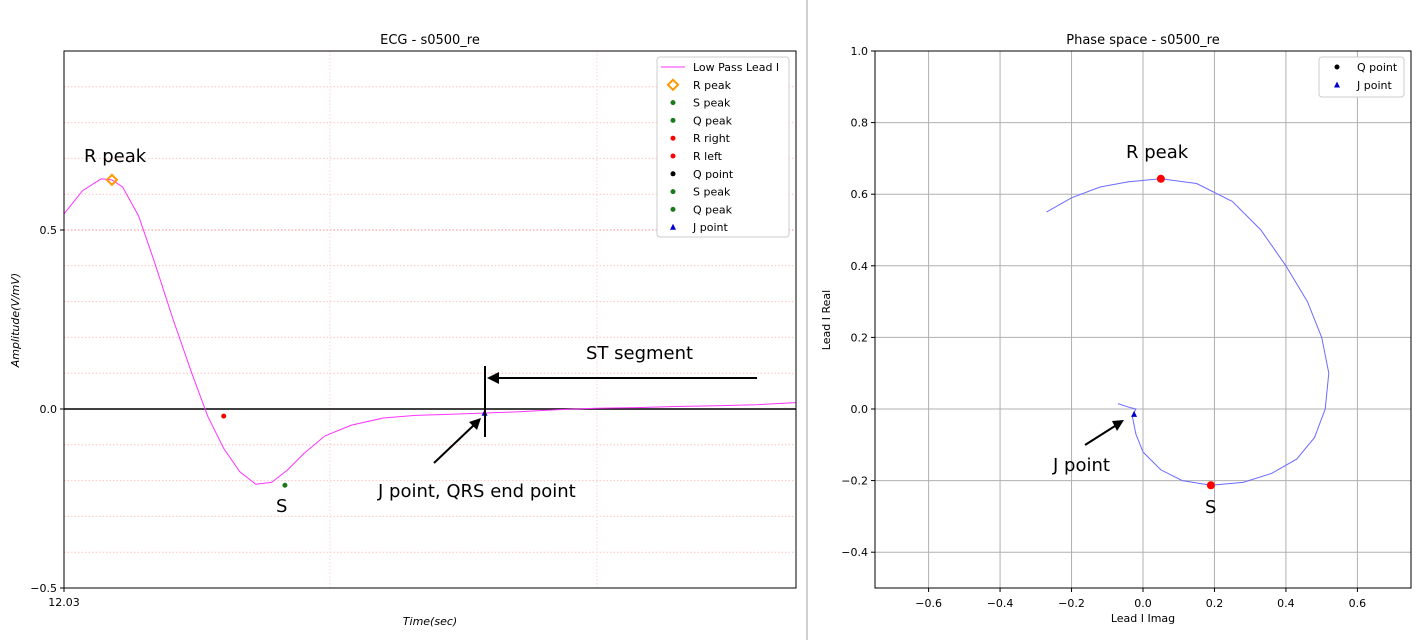  I want to click on ecg-legend-label: J point, so click(710, 227).